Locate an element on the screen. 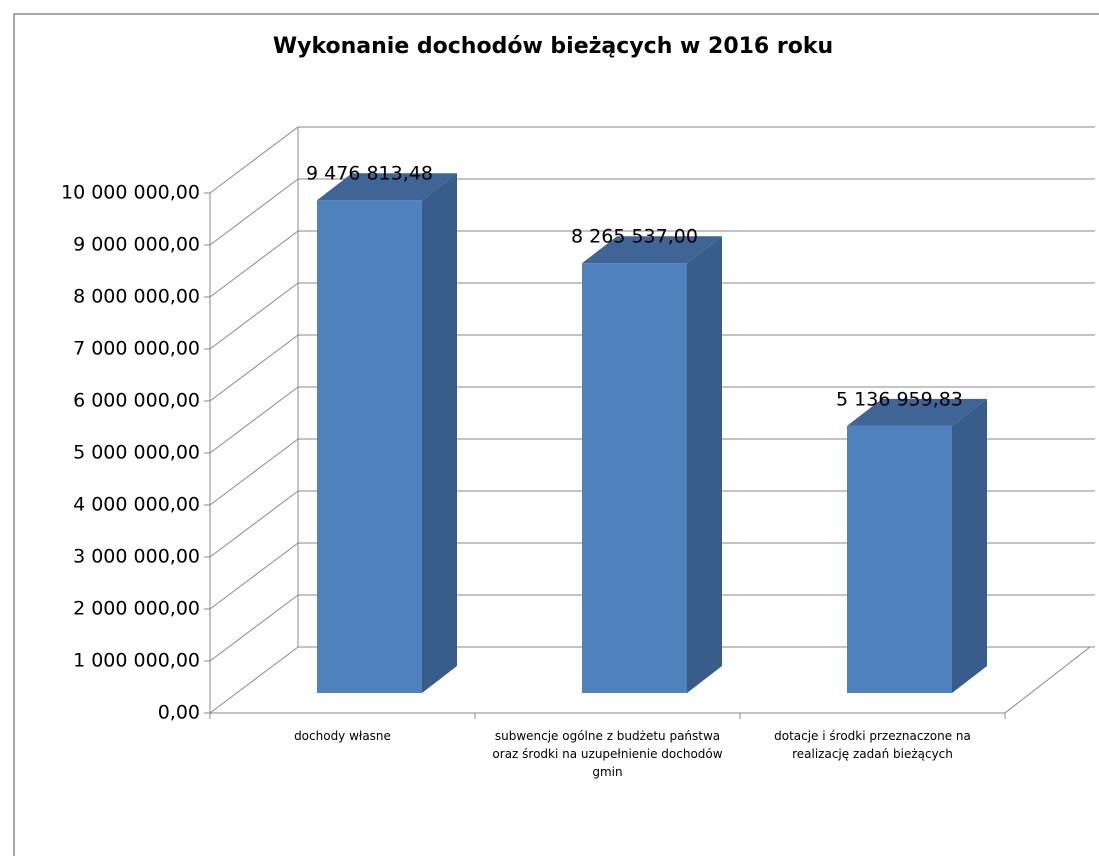 This screenshot has height=856, width=1099. y-tick-label: 7 000 000,00 is located at coordinates (136, 349).